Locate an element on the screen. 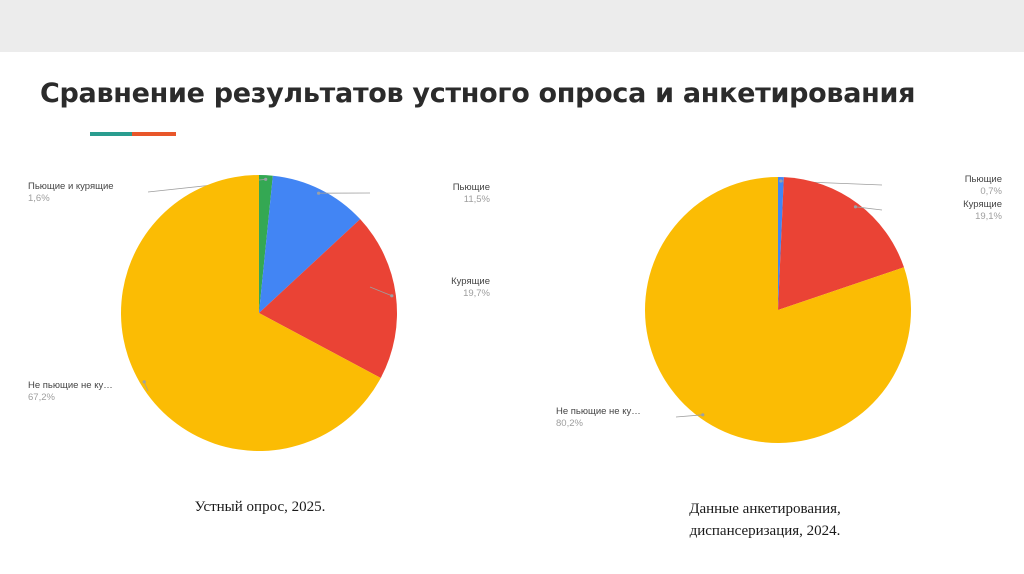 The image size is (1024, 574). title-accent-teal is located at coordinates (111, 134).